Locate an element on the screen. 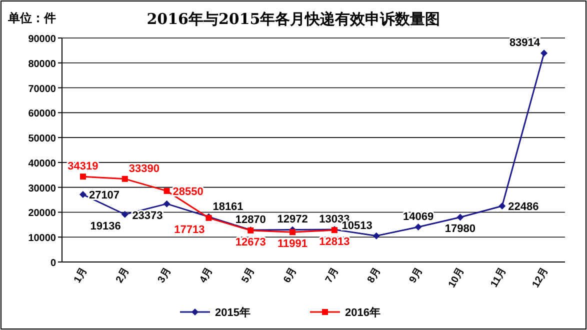  y-tick-label: 10000 is located at coordinates (42, 238).